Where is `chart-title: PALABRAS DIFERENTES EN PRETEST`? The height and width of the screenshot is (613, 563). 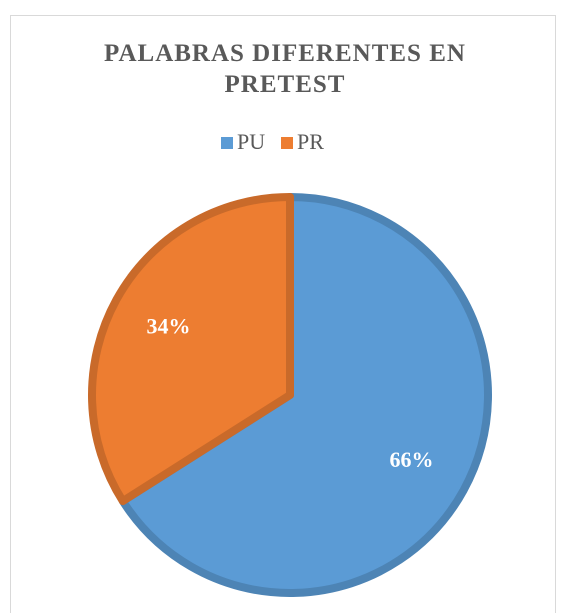 chart-title: PALABRAS DIFERENTES EN PRETEST is located at coordinates (285, 69).